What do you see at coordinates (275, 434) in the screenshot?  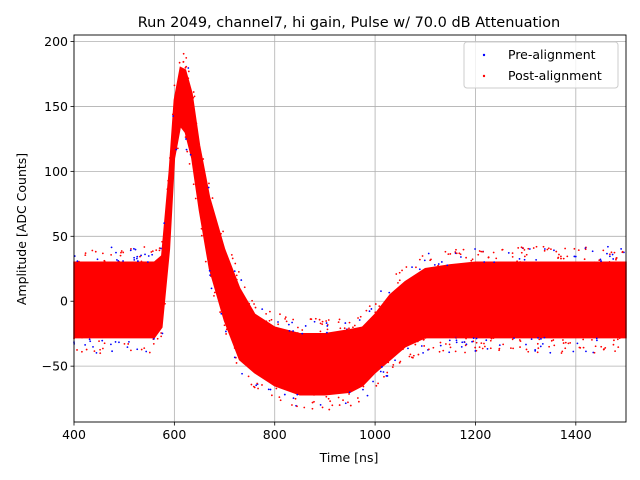 I see `x-tick-label: 800` at bounding box center [275, 434].